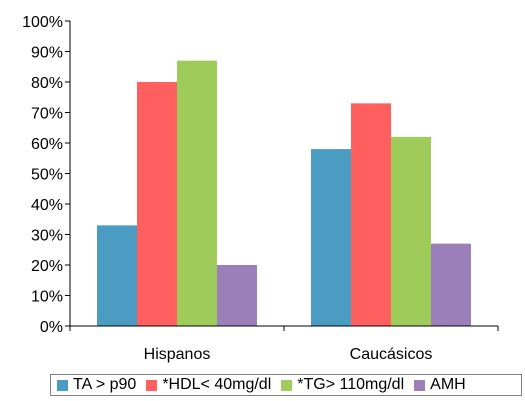  I want to click on y-tick-label: 100%, so click(42, 22).